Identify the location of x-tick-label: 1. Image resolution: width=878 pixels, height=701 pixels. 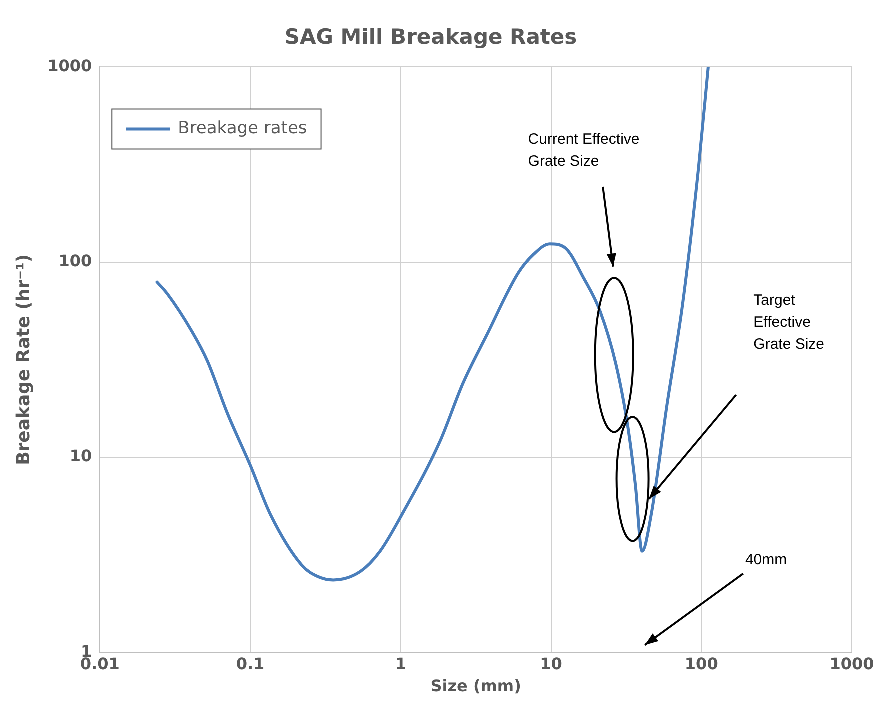
(400, 664).